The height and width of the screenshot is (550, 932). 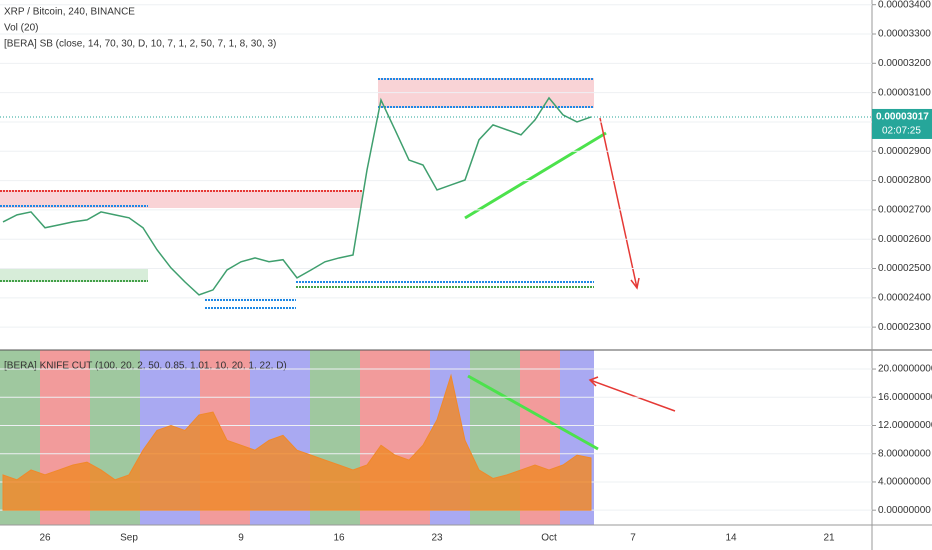 I want to click on y-tick-label: 0.00002800, so click(x=904, y=180).